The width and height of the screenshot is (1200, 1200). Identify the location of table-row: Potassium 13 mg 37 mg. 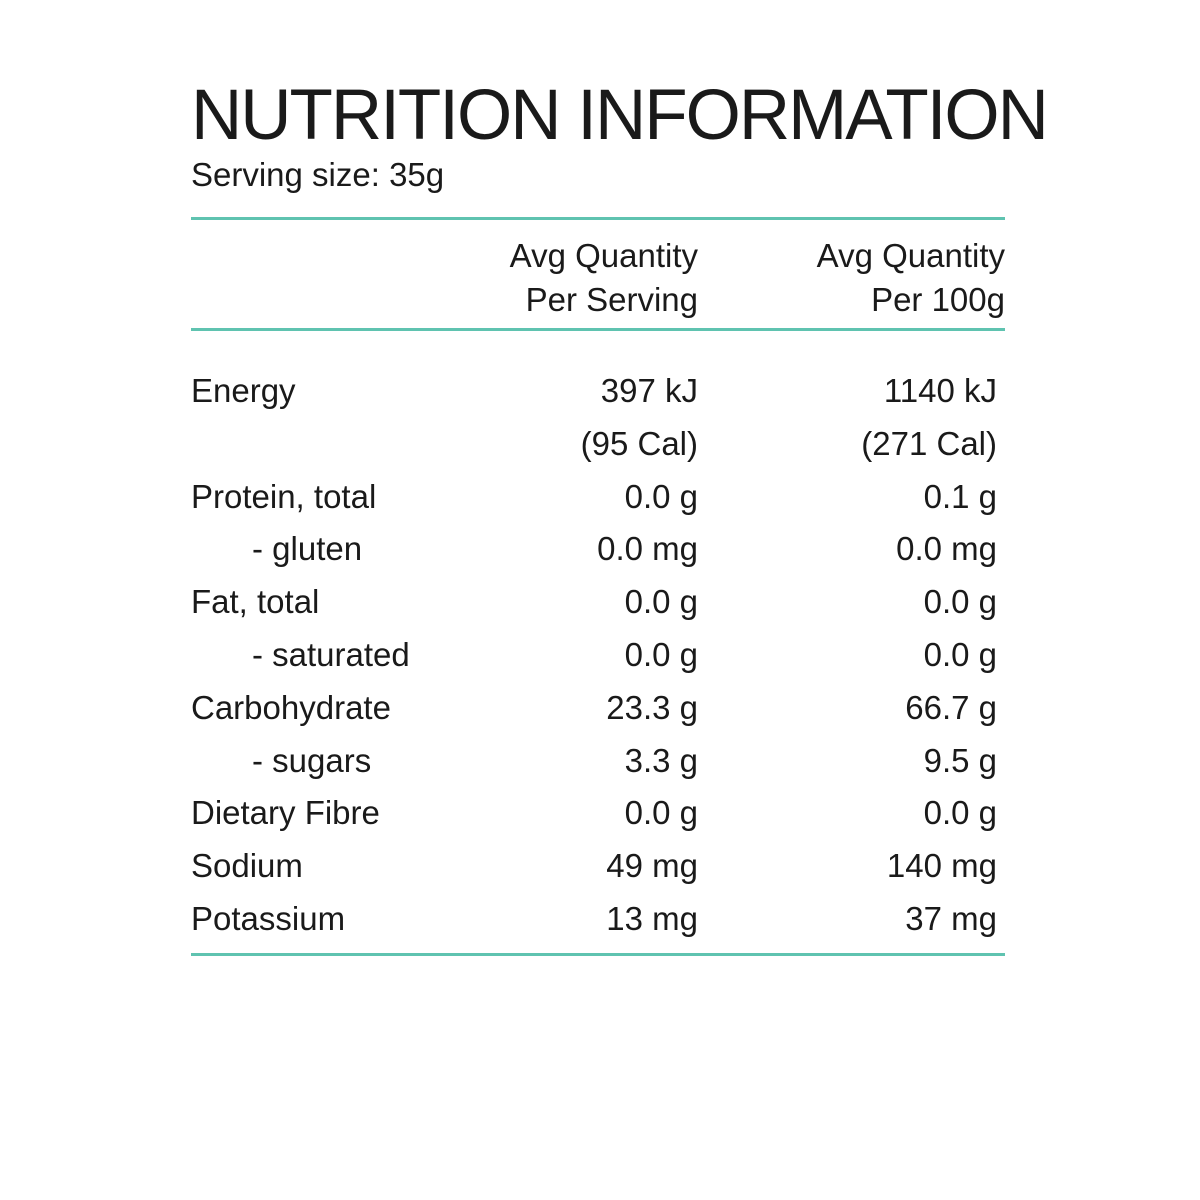
(598, 919).